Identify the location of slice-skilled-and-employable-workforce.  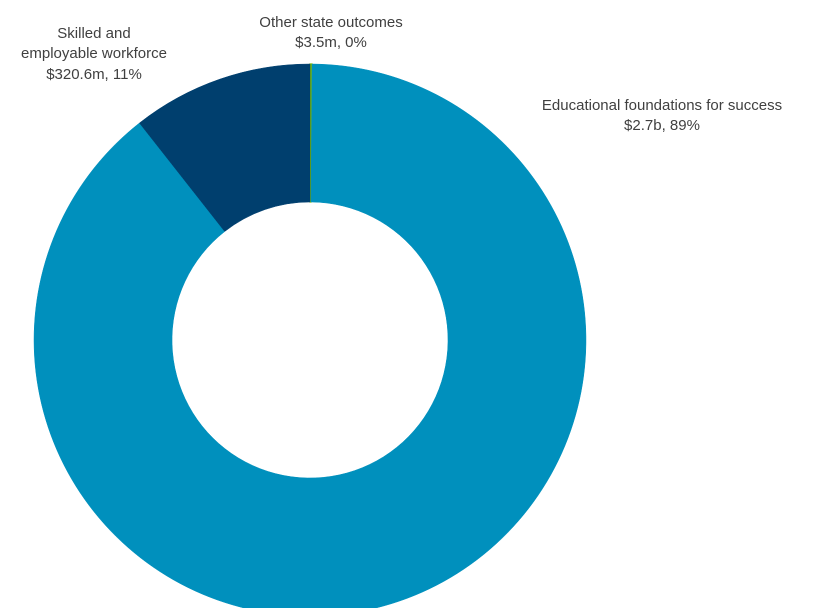
(225, 147).